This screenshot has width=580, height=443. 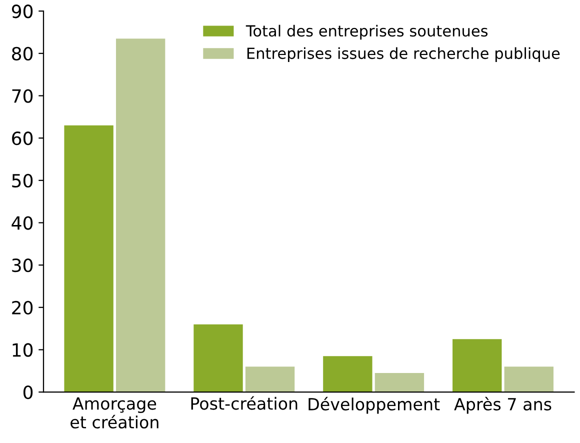 I want to click on y-tick-label: 90, so click(x=22, y=11).